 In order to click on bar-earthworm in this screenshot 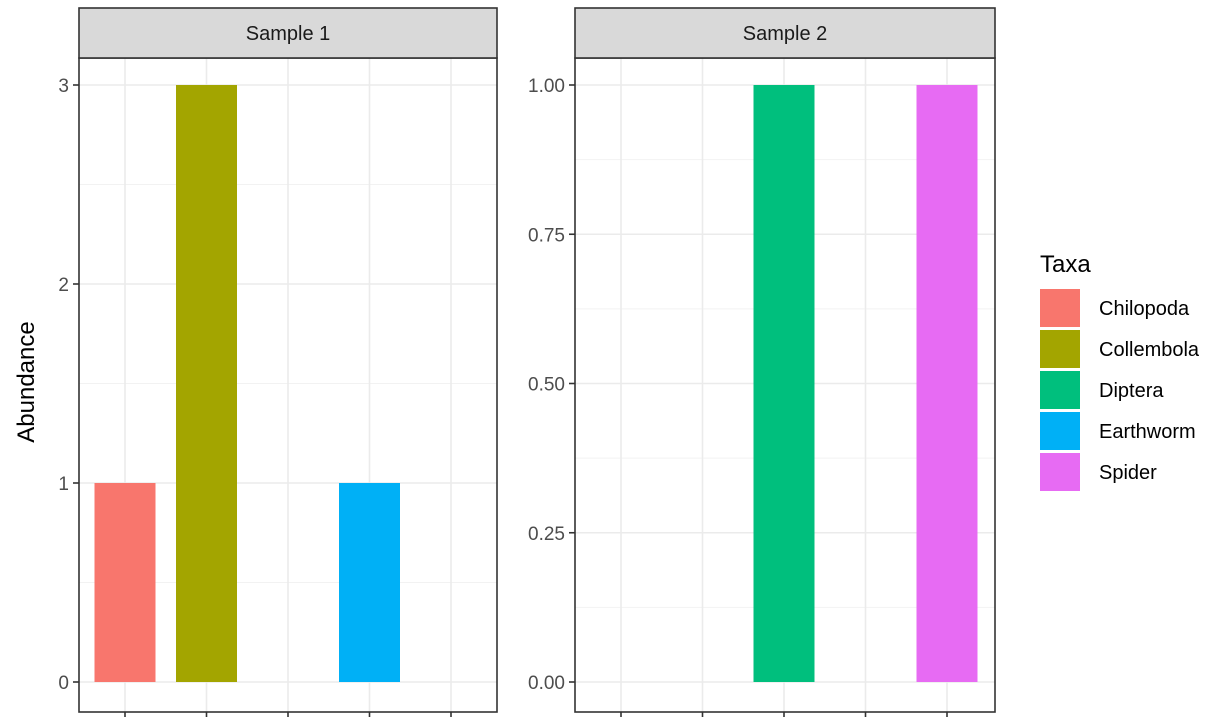, I will do `click(369, 582)`.